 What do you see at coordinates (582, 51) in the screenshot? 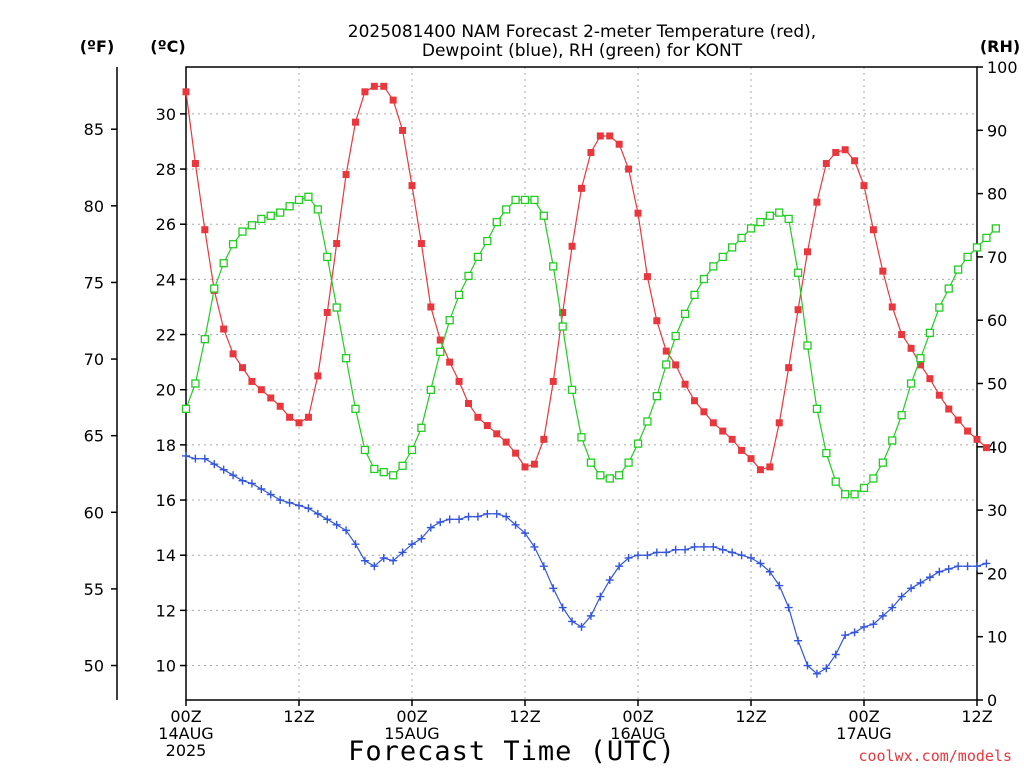
I see `chart-title-line2: Dewpoint (blue), RH (green) for KONT` at bounding box center [582, 51].